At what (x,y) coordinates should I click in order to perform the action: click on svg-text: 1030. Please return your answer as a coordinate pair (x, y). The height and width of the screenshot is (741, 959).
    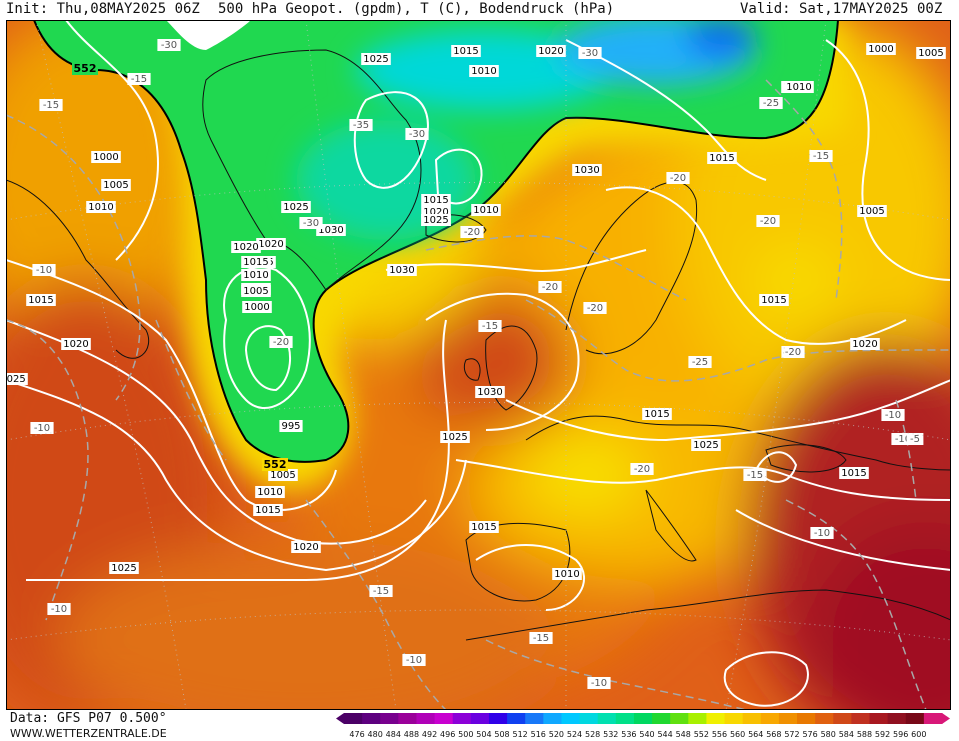
    Looking at the image, I should click on (401, 270).